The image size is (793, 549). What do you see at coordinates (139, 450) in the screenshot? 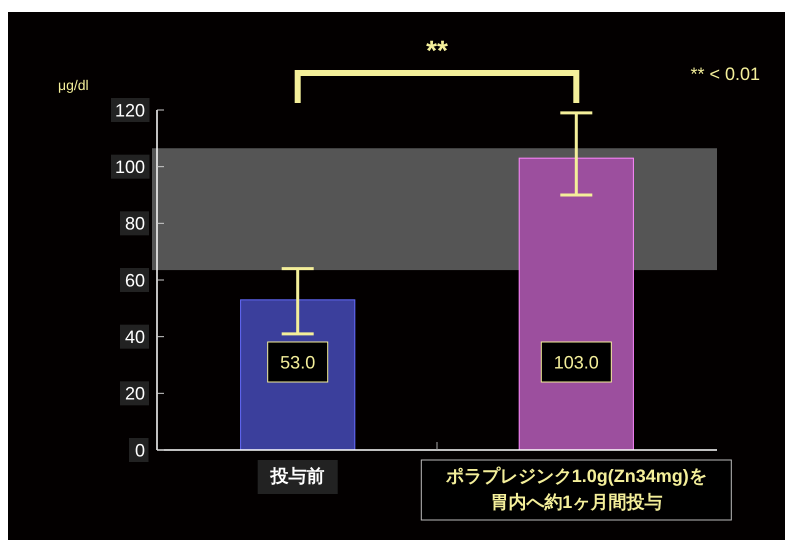
I see `y-tick-label: 0` at bounding box center [139, 450].